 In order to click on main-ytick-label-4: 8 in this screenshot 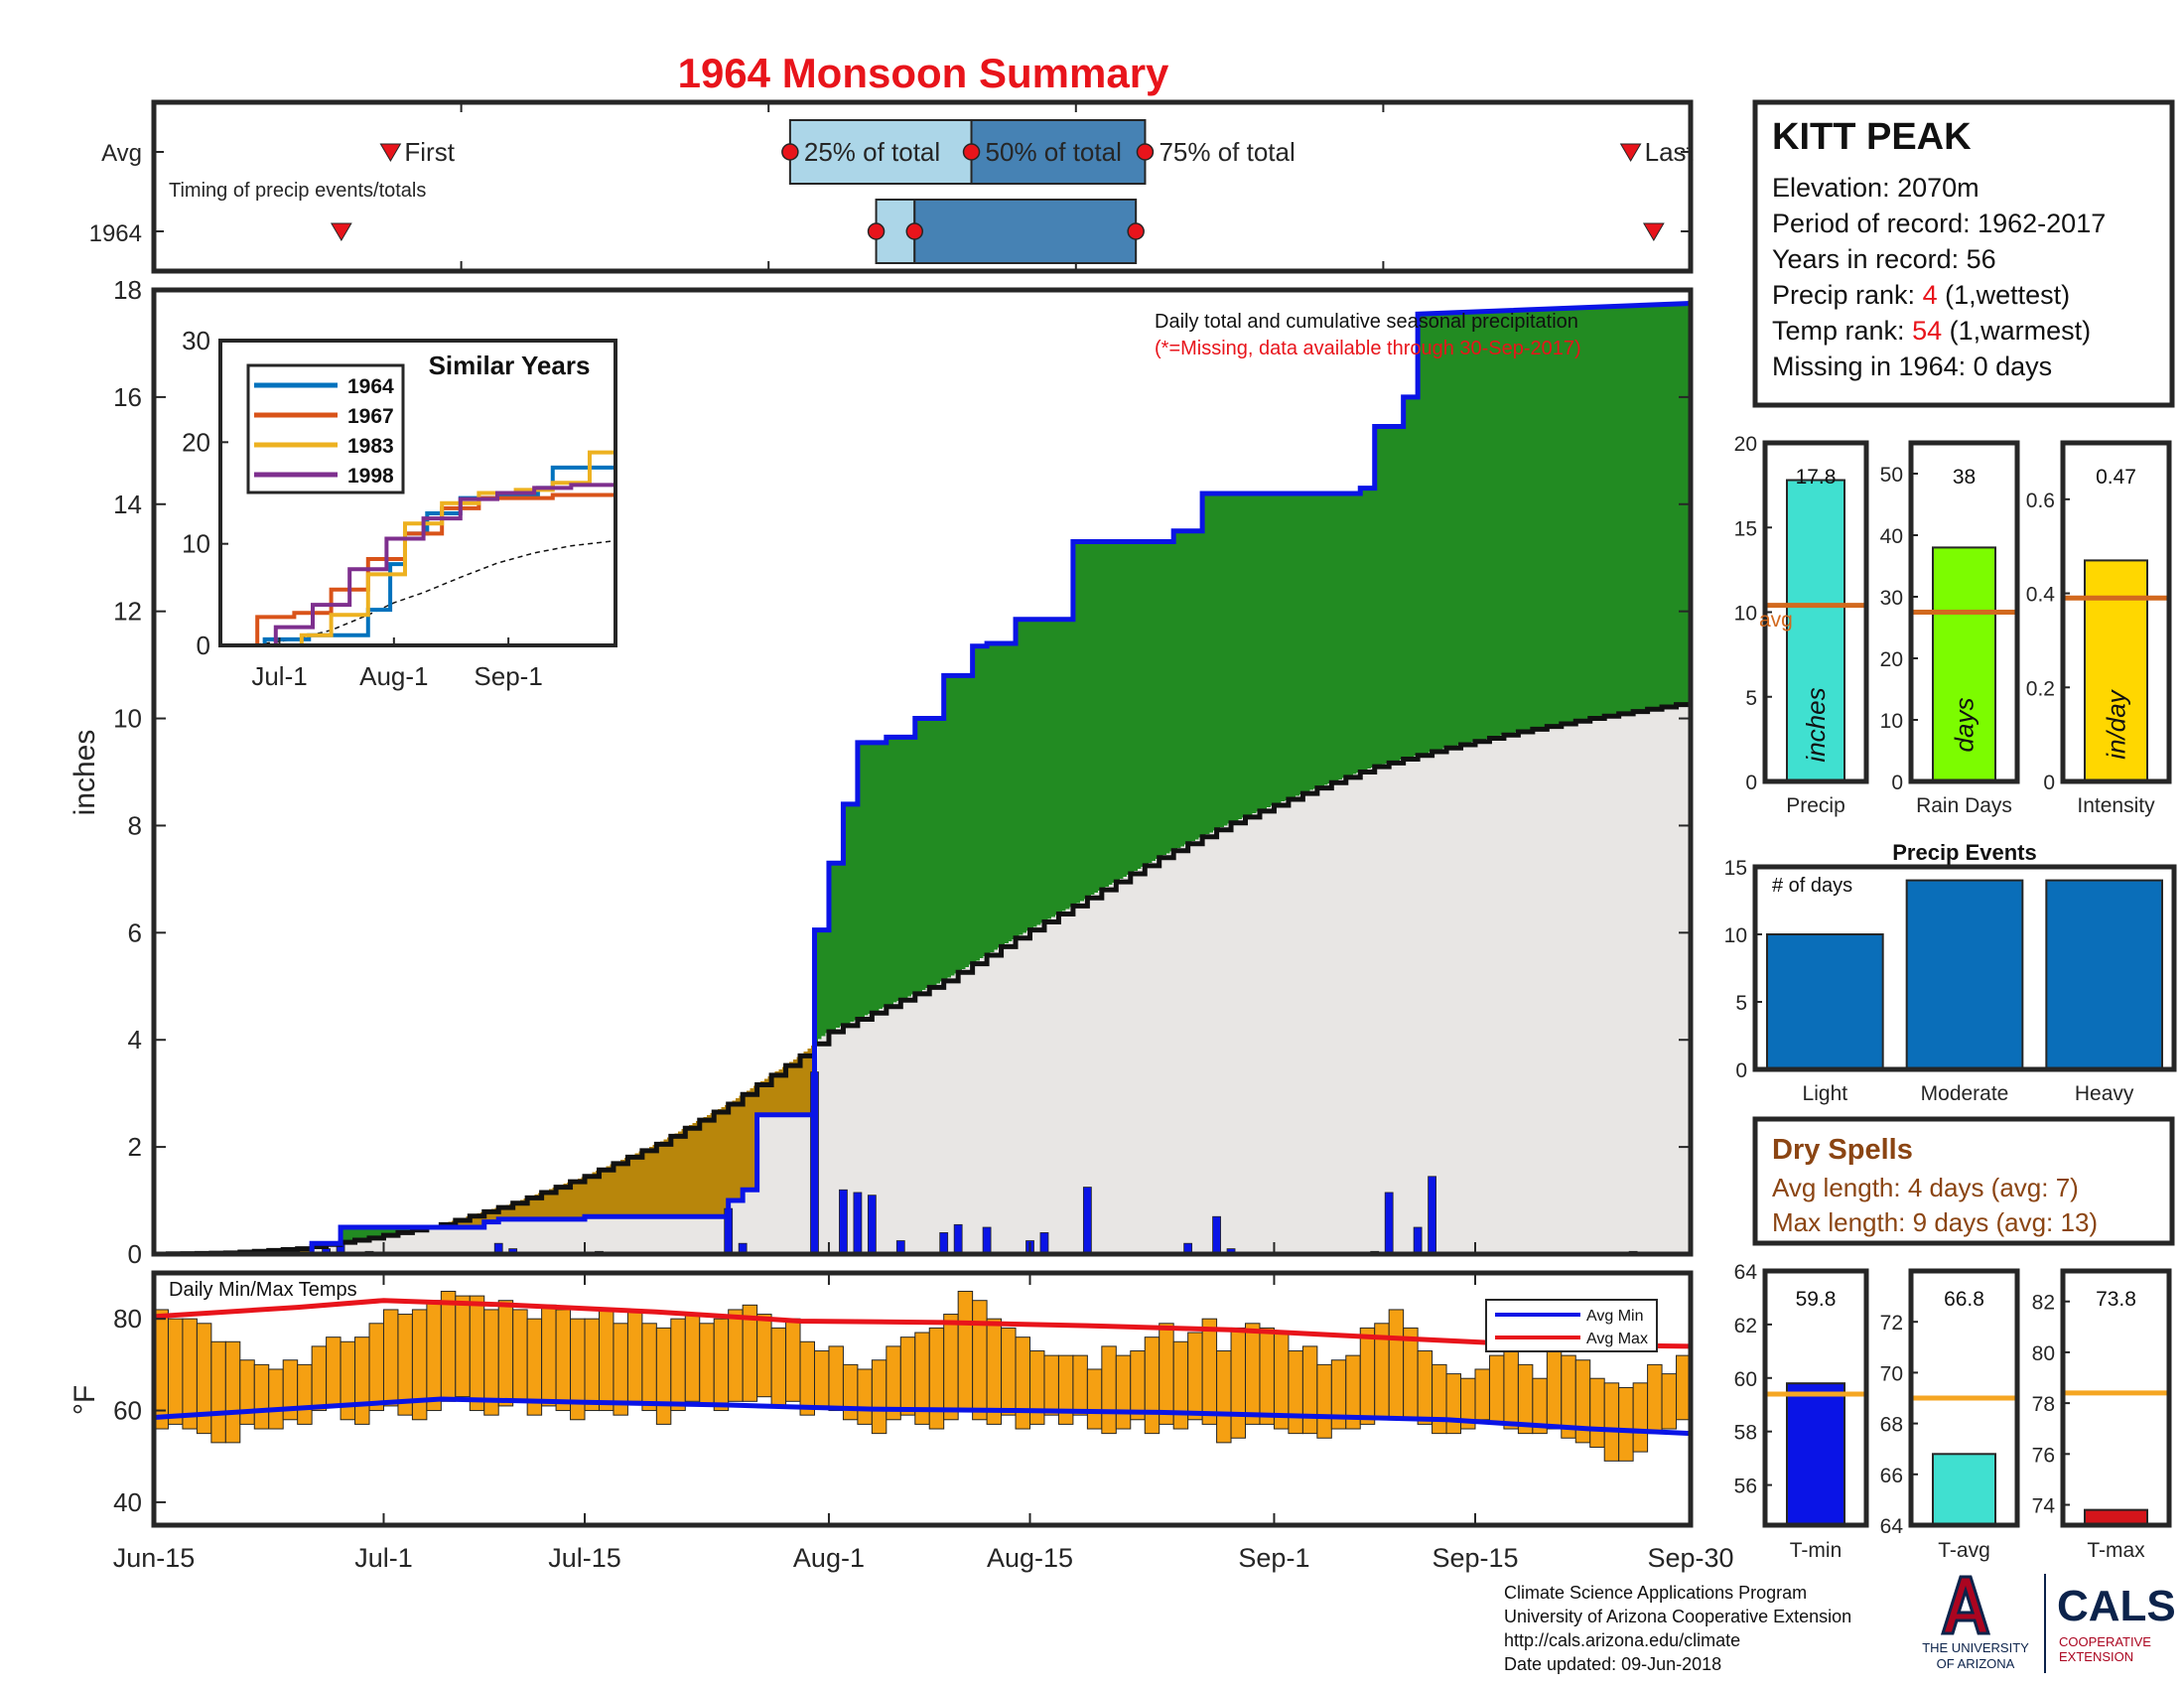, I will do `click(135, 825)`.